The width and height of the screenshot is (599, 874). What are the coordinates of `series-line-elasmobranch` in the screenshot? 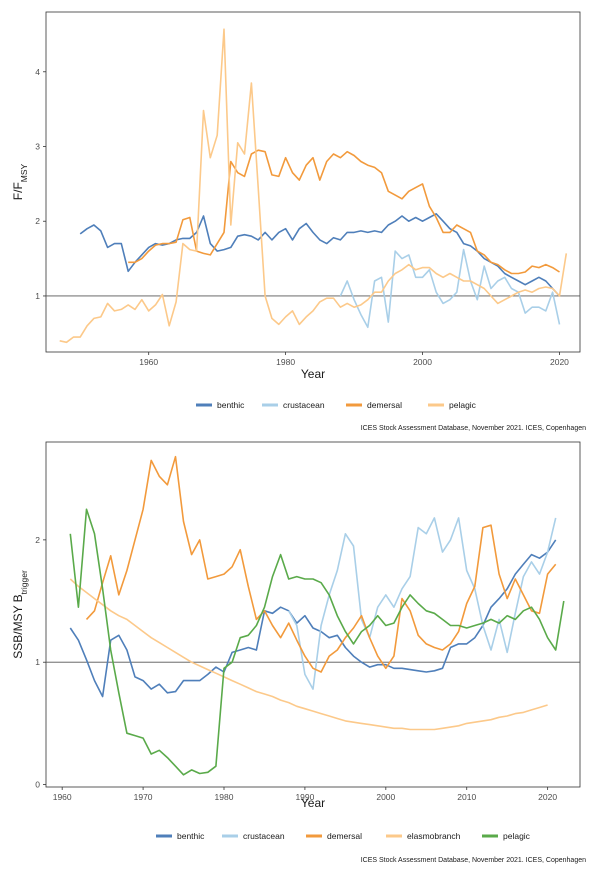 It's located at (308, 654).